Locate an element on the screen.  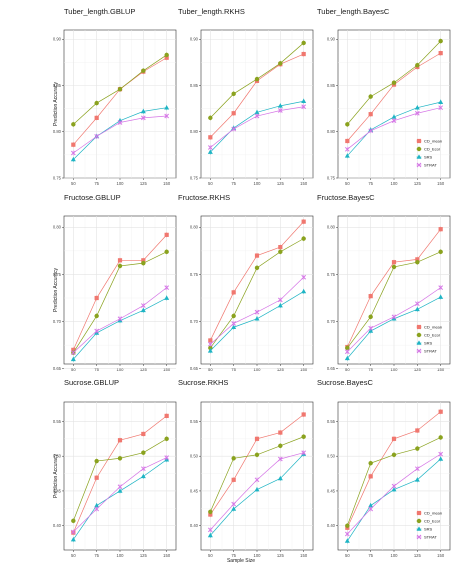
panel-title: Sucrose.BayesC is located at coordinates (345, 382).